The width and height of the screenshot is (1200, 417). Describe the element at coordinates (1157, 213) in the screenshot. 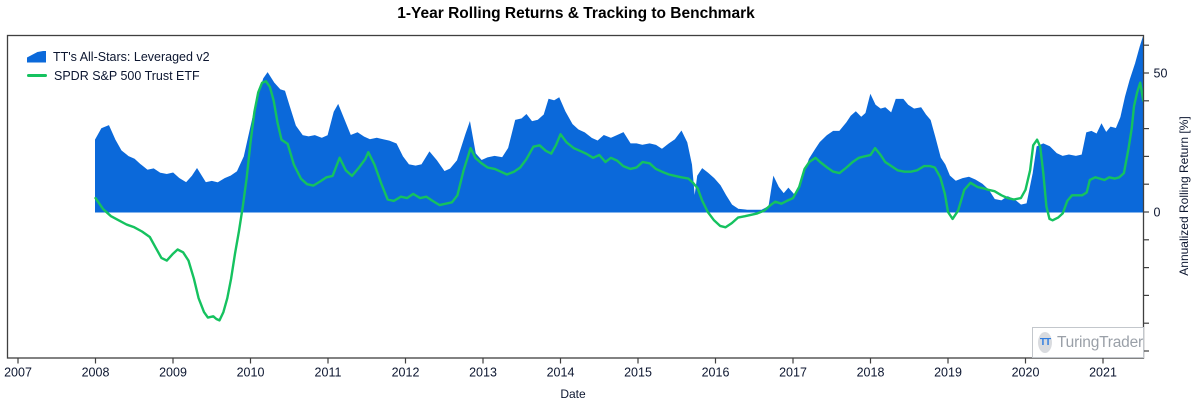

I see `y-tick-label: 0` at that location.